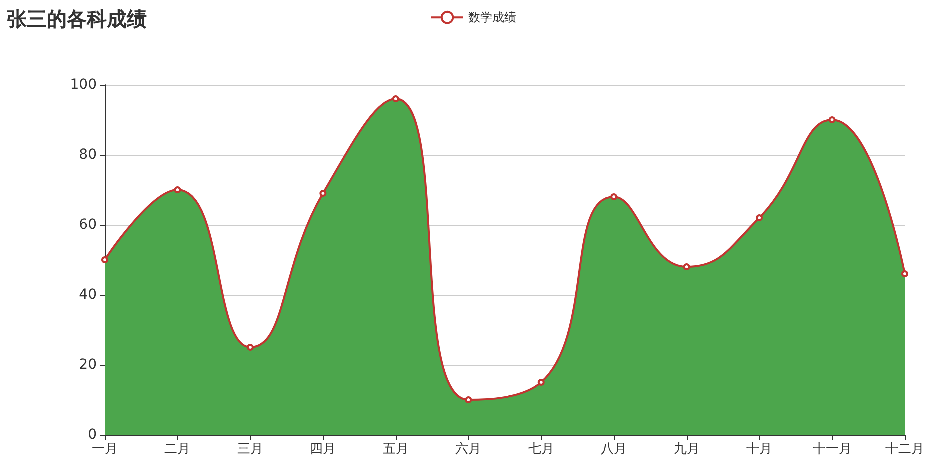 Image resolution: width=947 pixels, height=476 pixels. Describe the element at coordinates (88, 365) in the screenshot. I see `y-tick-label: 20` at that location.